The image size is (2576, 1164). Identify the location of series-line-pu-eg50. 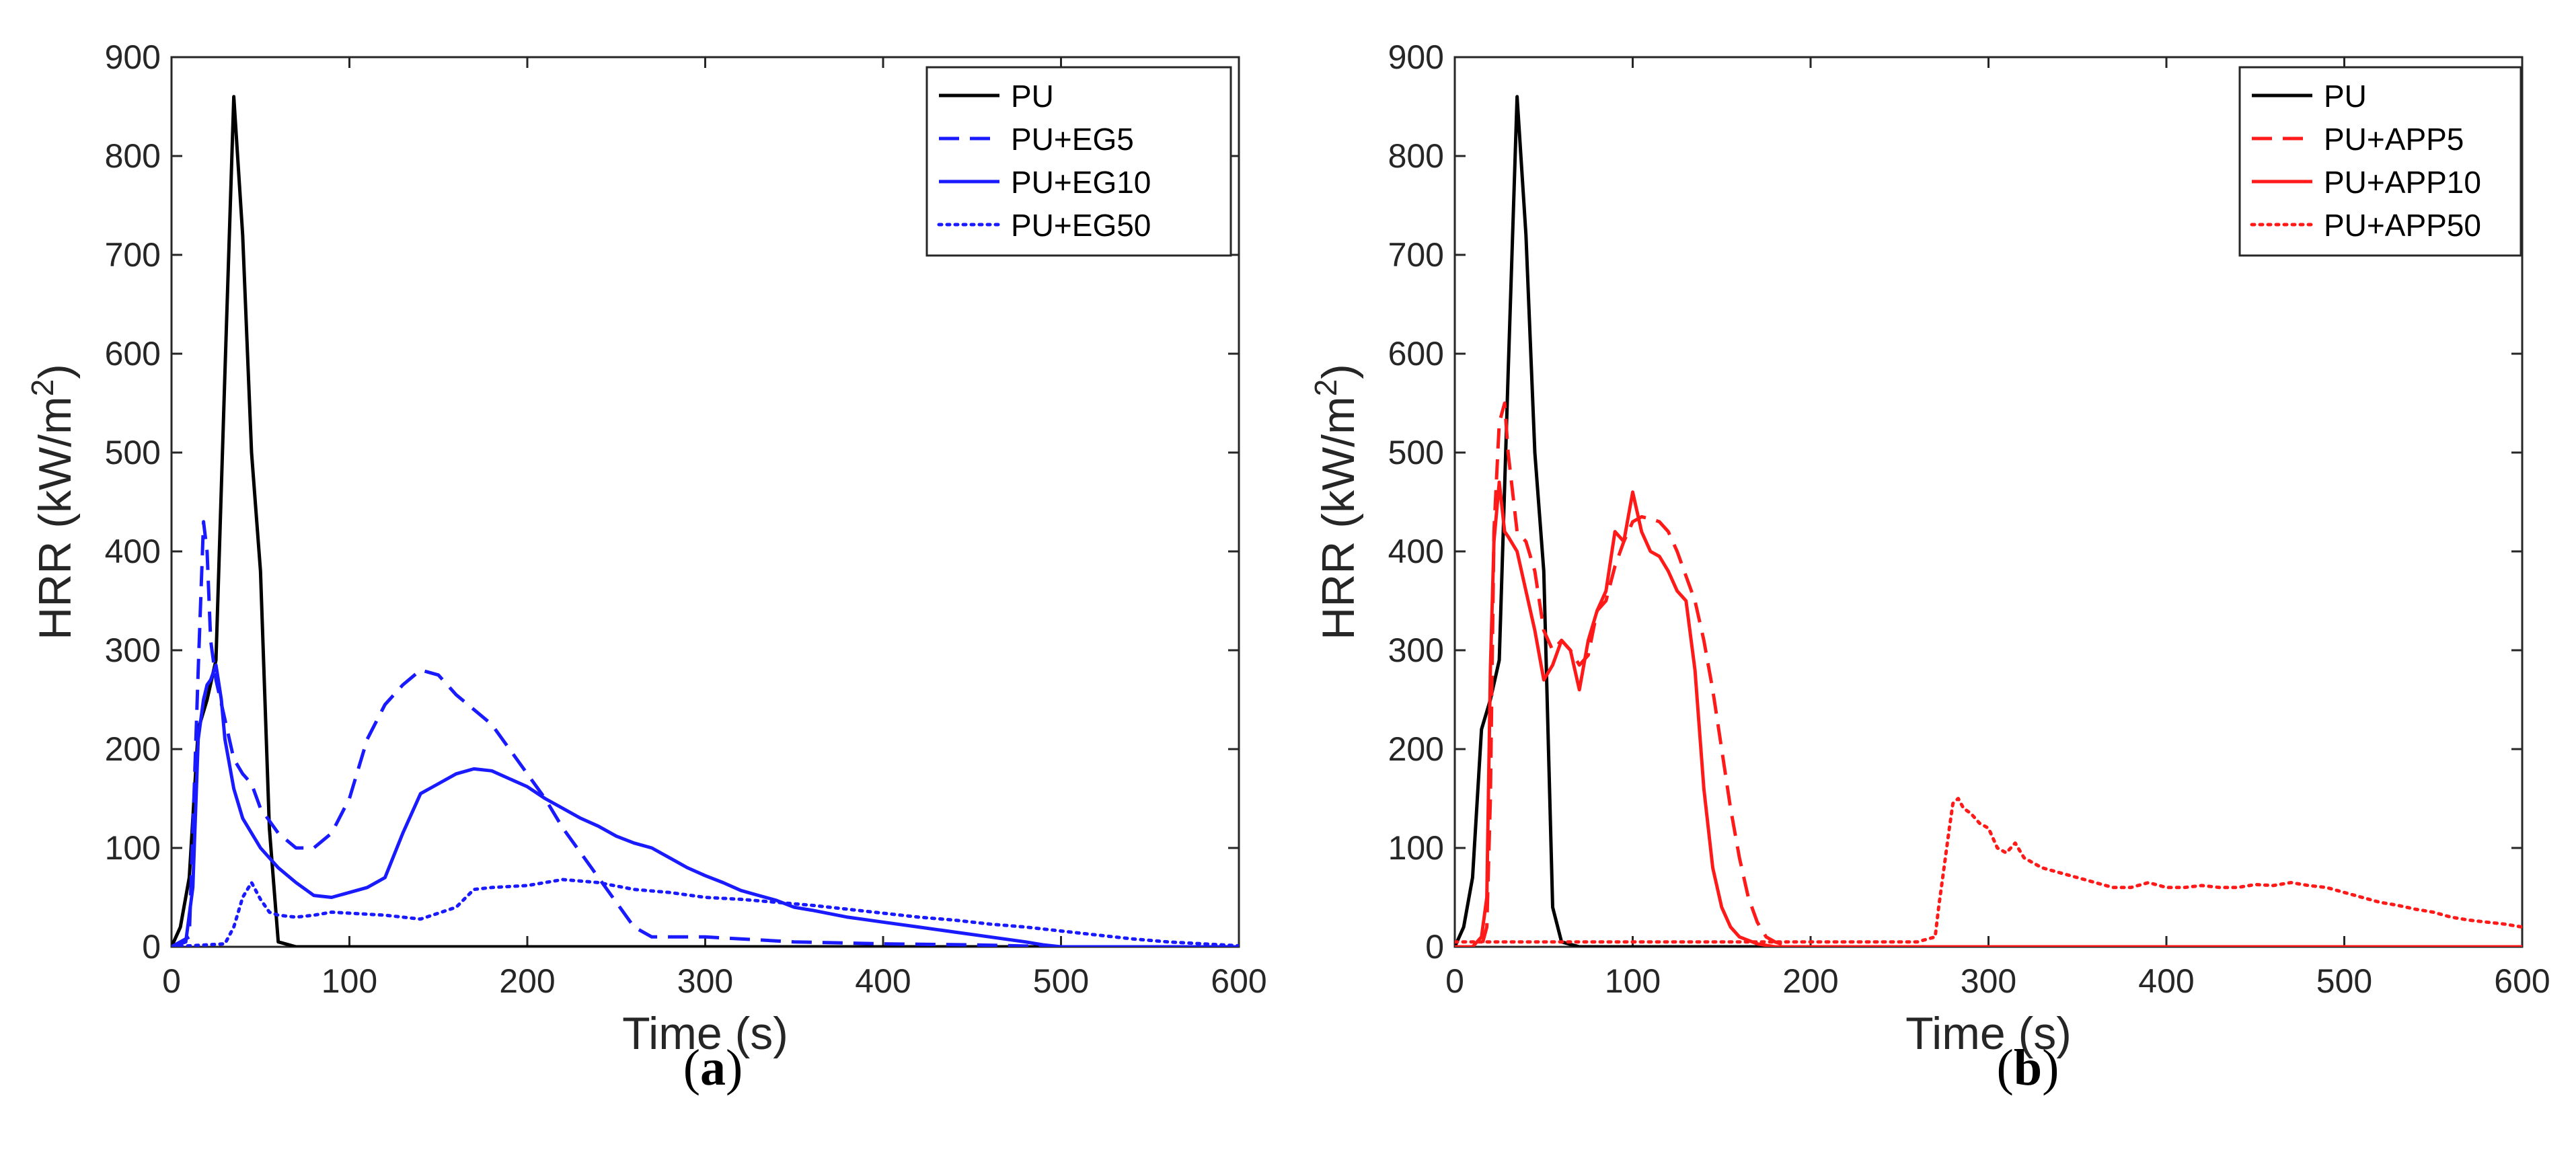
(705, 912).